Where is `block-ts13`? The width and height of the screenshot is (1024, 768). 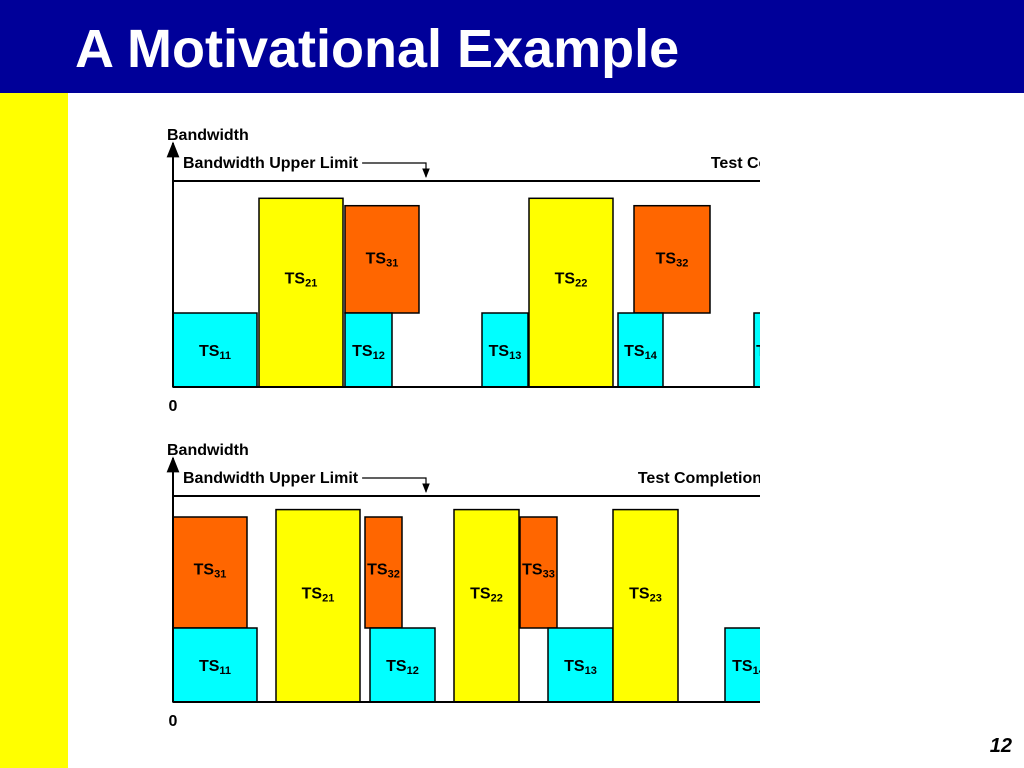 block-ts13 is located at coordinates (505, 350).